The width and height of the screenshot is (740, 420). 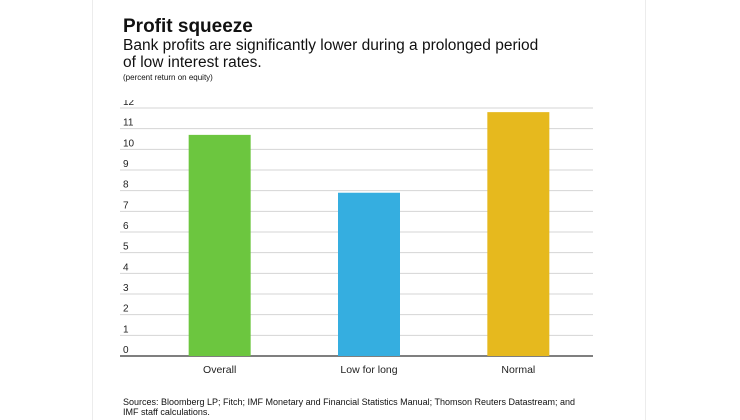 I want to click on y-tick-label: 3, so click(x=126, y=288).